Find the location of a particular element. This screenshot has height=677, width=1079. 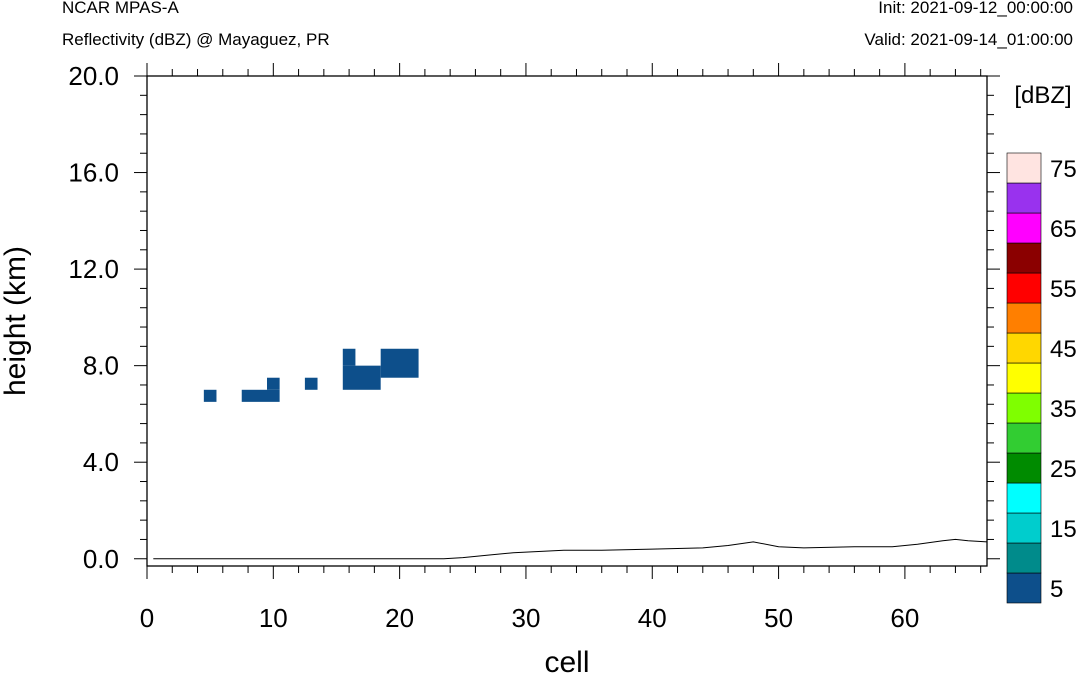

terrain-line is located at coordinates (570, 549).